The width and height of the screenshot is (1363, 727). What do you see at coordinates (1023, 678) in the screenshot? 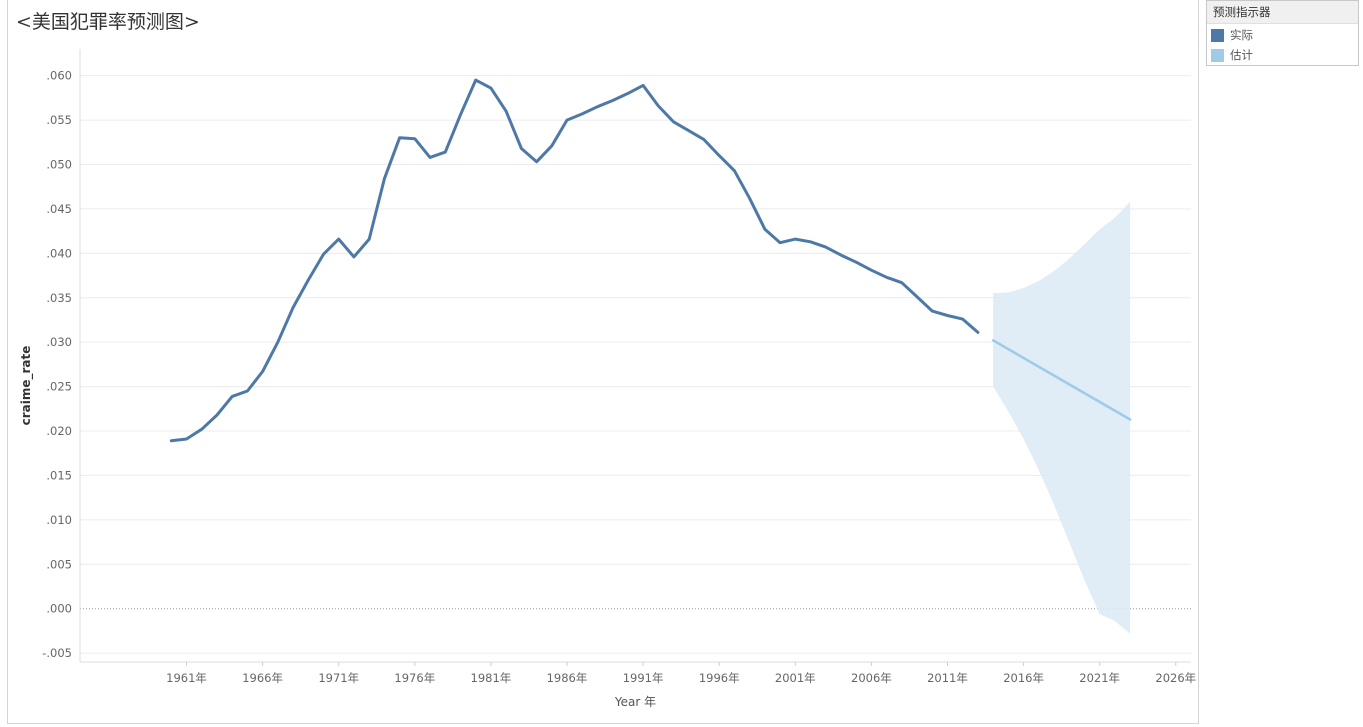
I see `x-tick-label: 2016年` at bounding box center [1023, 678].